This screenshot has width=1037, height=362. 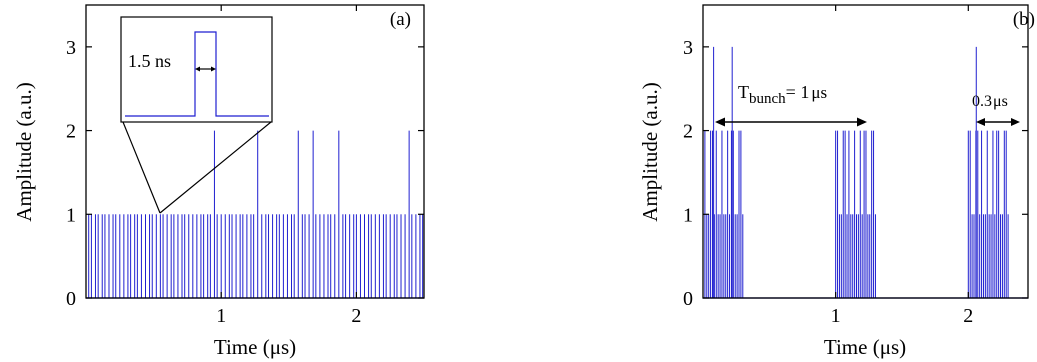 What do you see at coordinates (862, 122) in the screenshot?
I see `period-arrowhead-right` at bounding box center [862, 122].